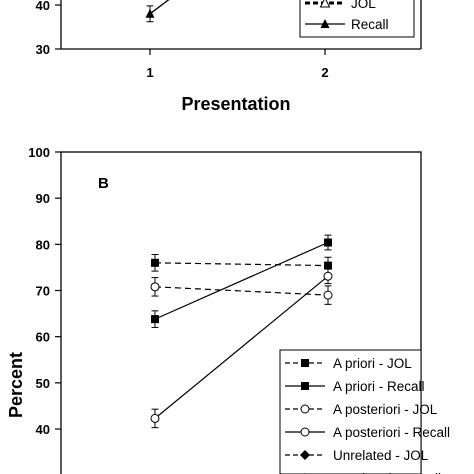 This screenshot has height=474, width=474. I want to click on panel-a-series-line, so click(159, 7).